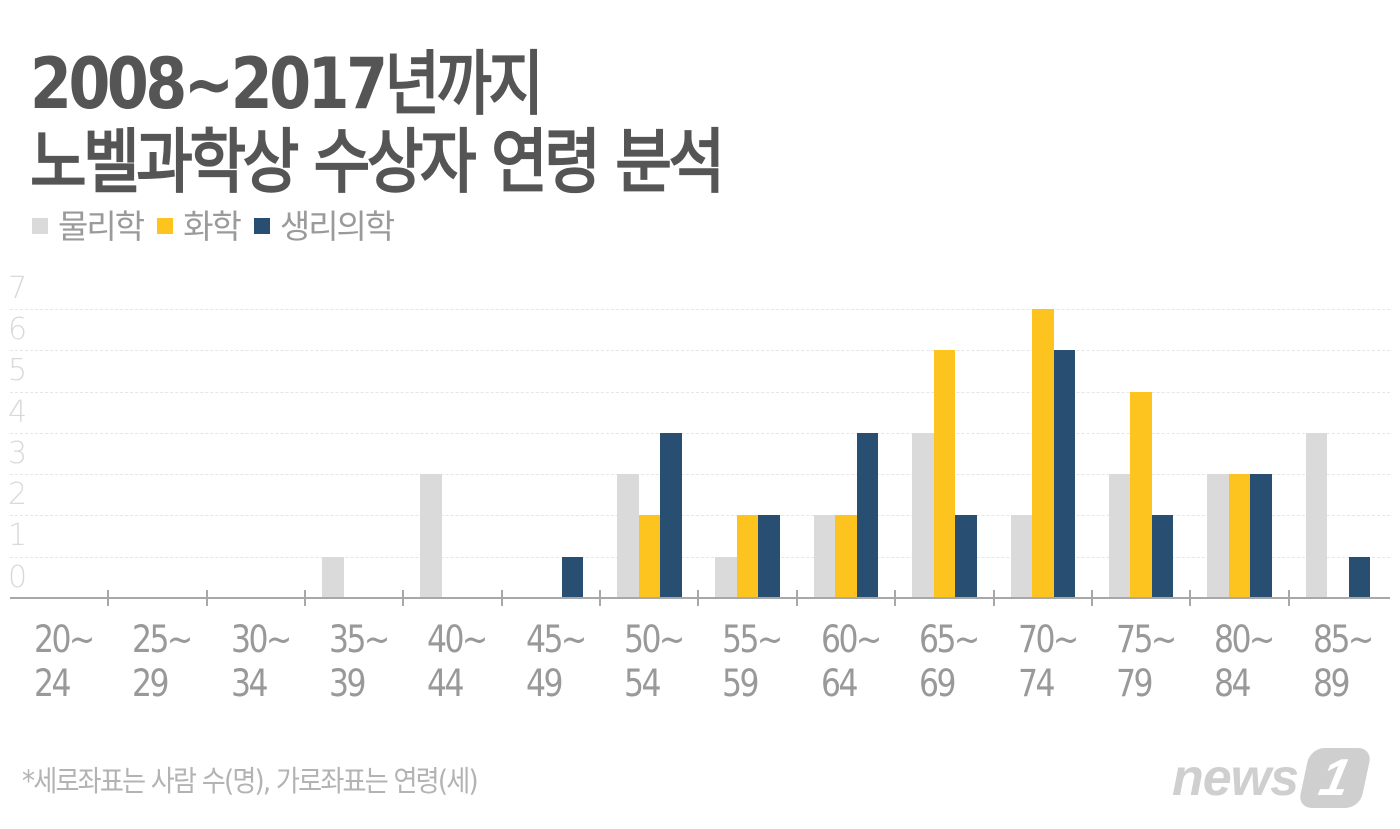  I want to click on bar-35~39-series-0, so click(333, 577).